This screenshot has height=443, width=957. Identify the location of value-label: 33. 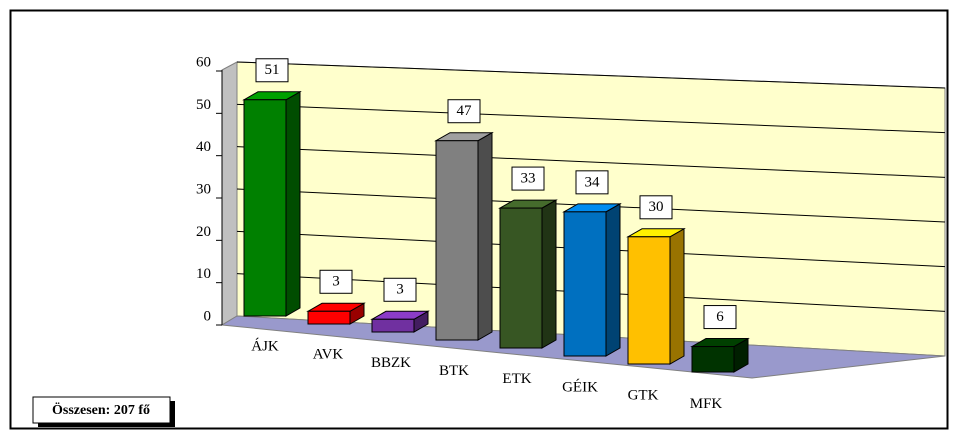
(528, 179).